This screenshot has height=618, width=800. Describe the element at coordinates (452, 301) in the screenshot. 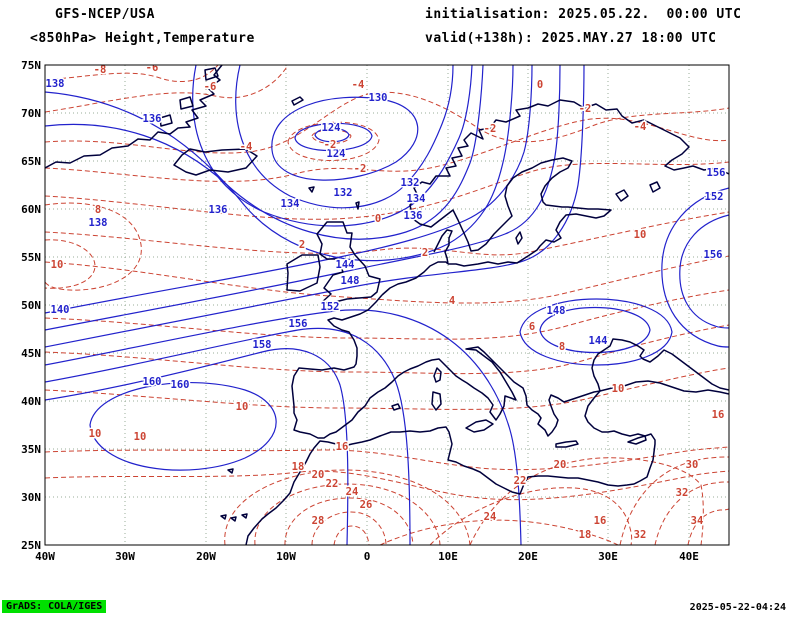

I see `temperature-contour-label: 4` at that location.